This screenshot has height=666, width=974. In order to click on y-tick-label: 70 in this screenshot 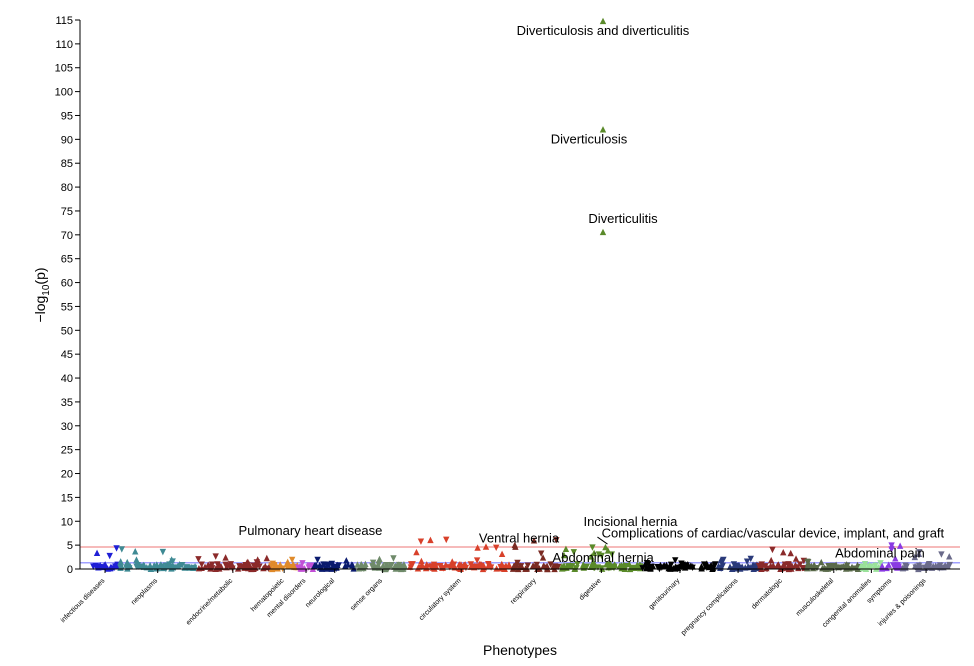, I will do `click(67, 236)`.